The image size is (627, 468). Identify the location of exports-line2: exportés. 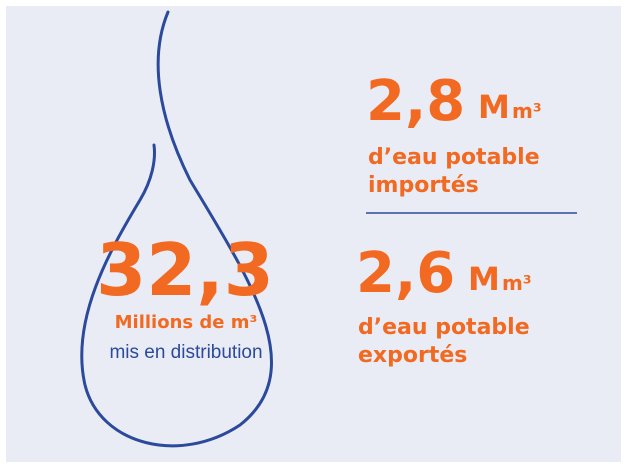
(412, 355).